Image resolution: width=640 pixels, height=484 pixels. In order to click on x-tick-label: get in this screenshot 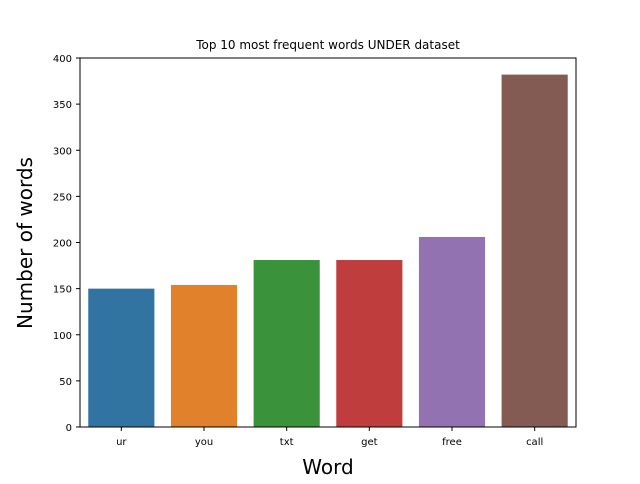, I will do `click(369, 442)`.